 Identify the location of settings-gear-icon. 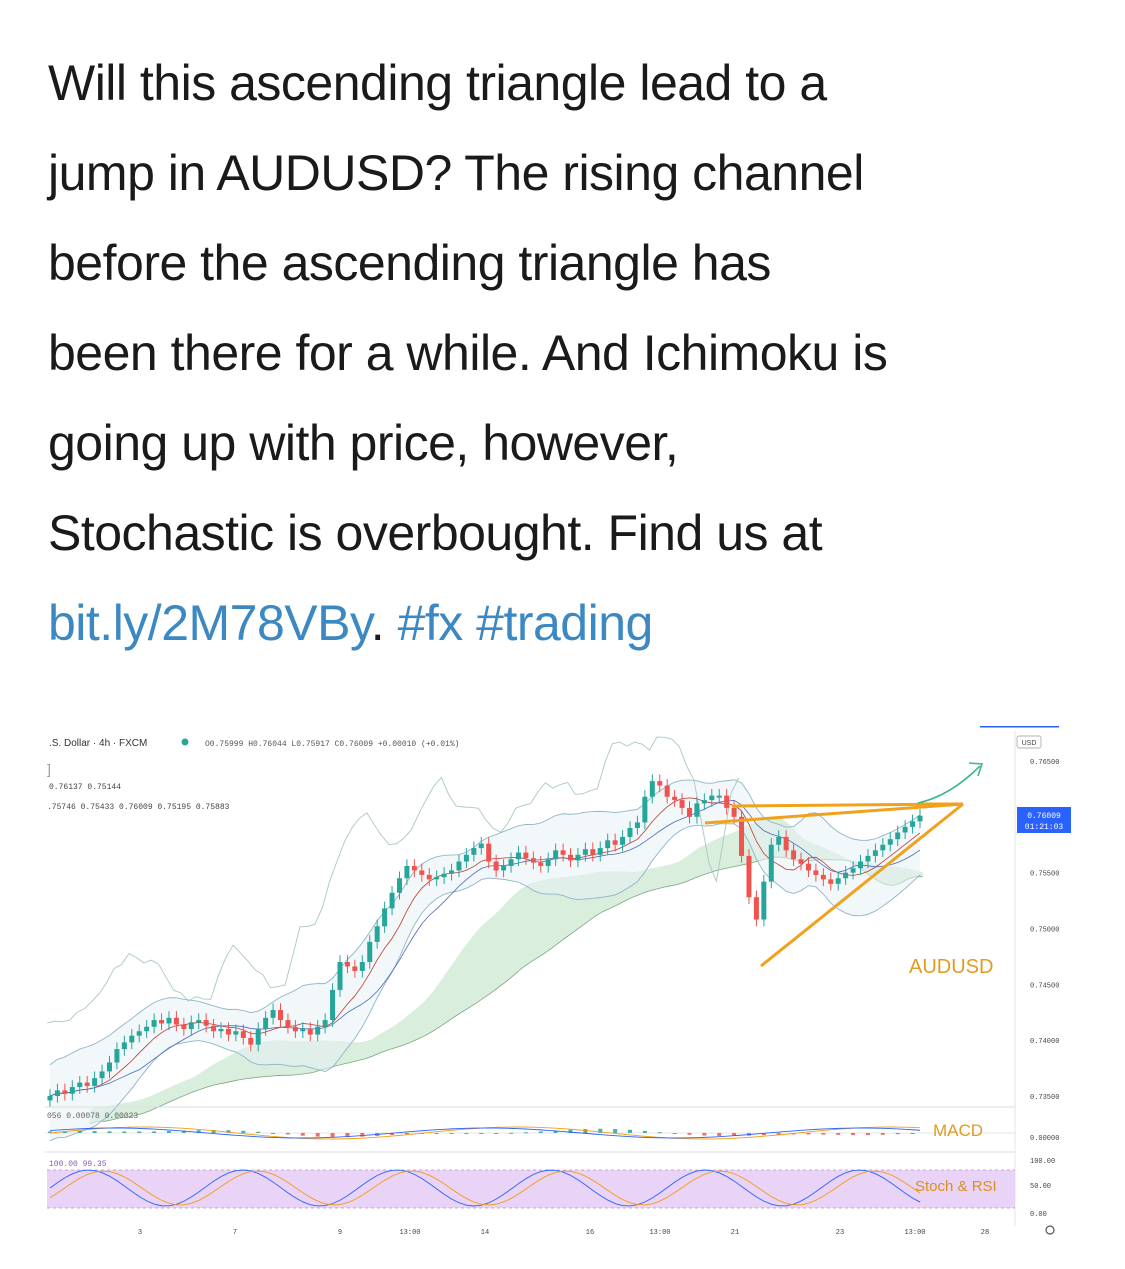
(1050, 1230).